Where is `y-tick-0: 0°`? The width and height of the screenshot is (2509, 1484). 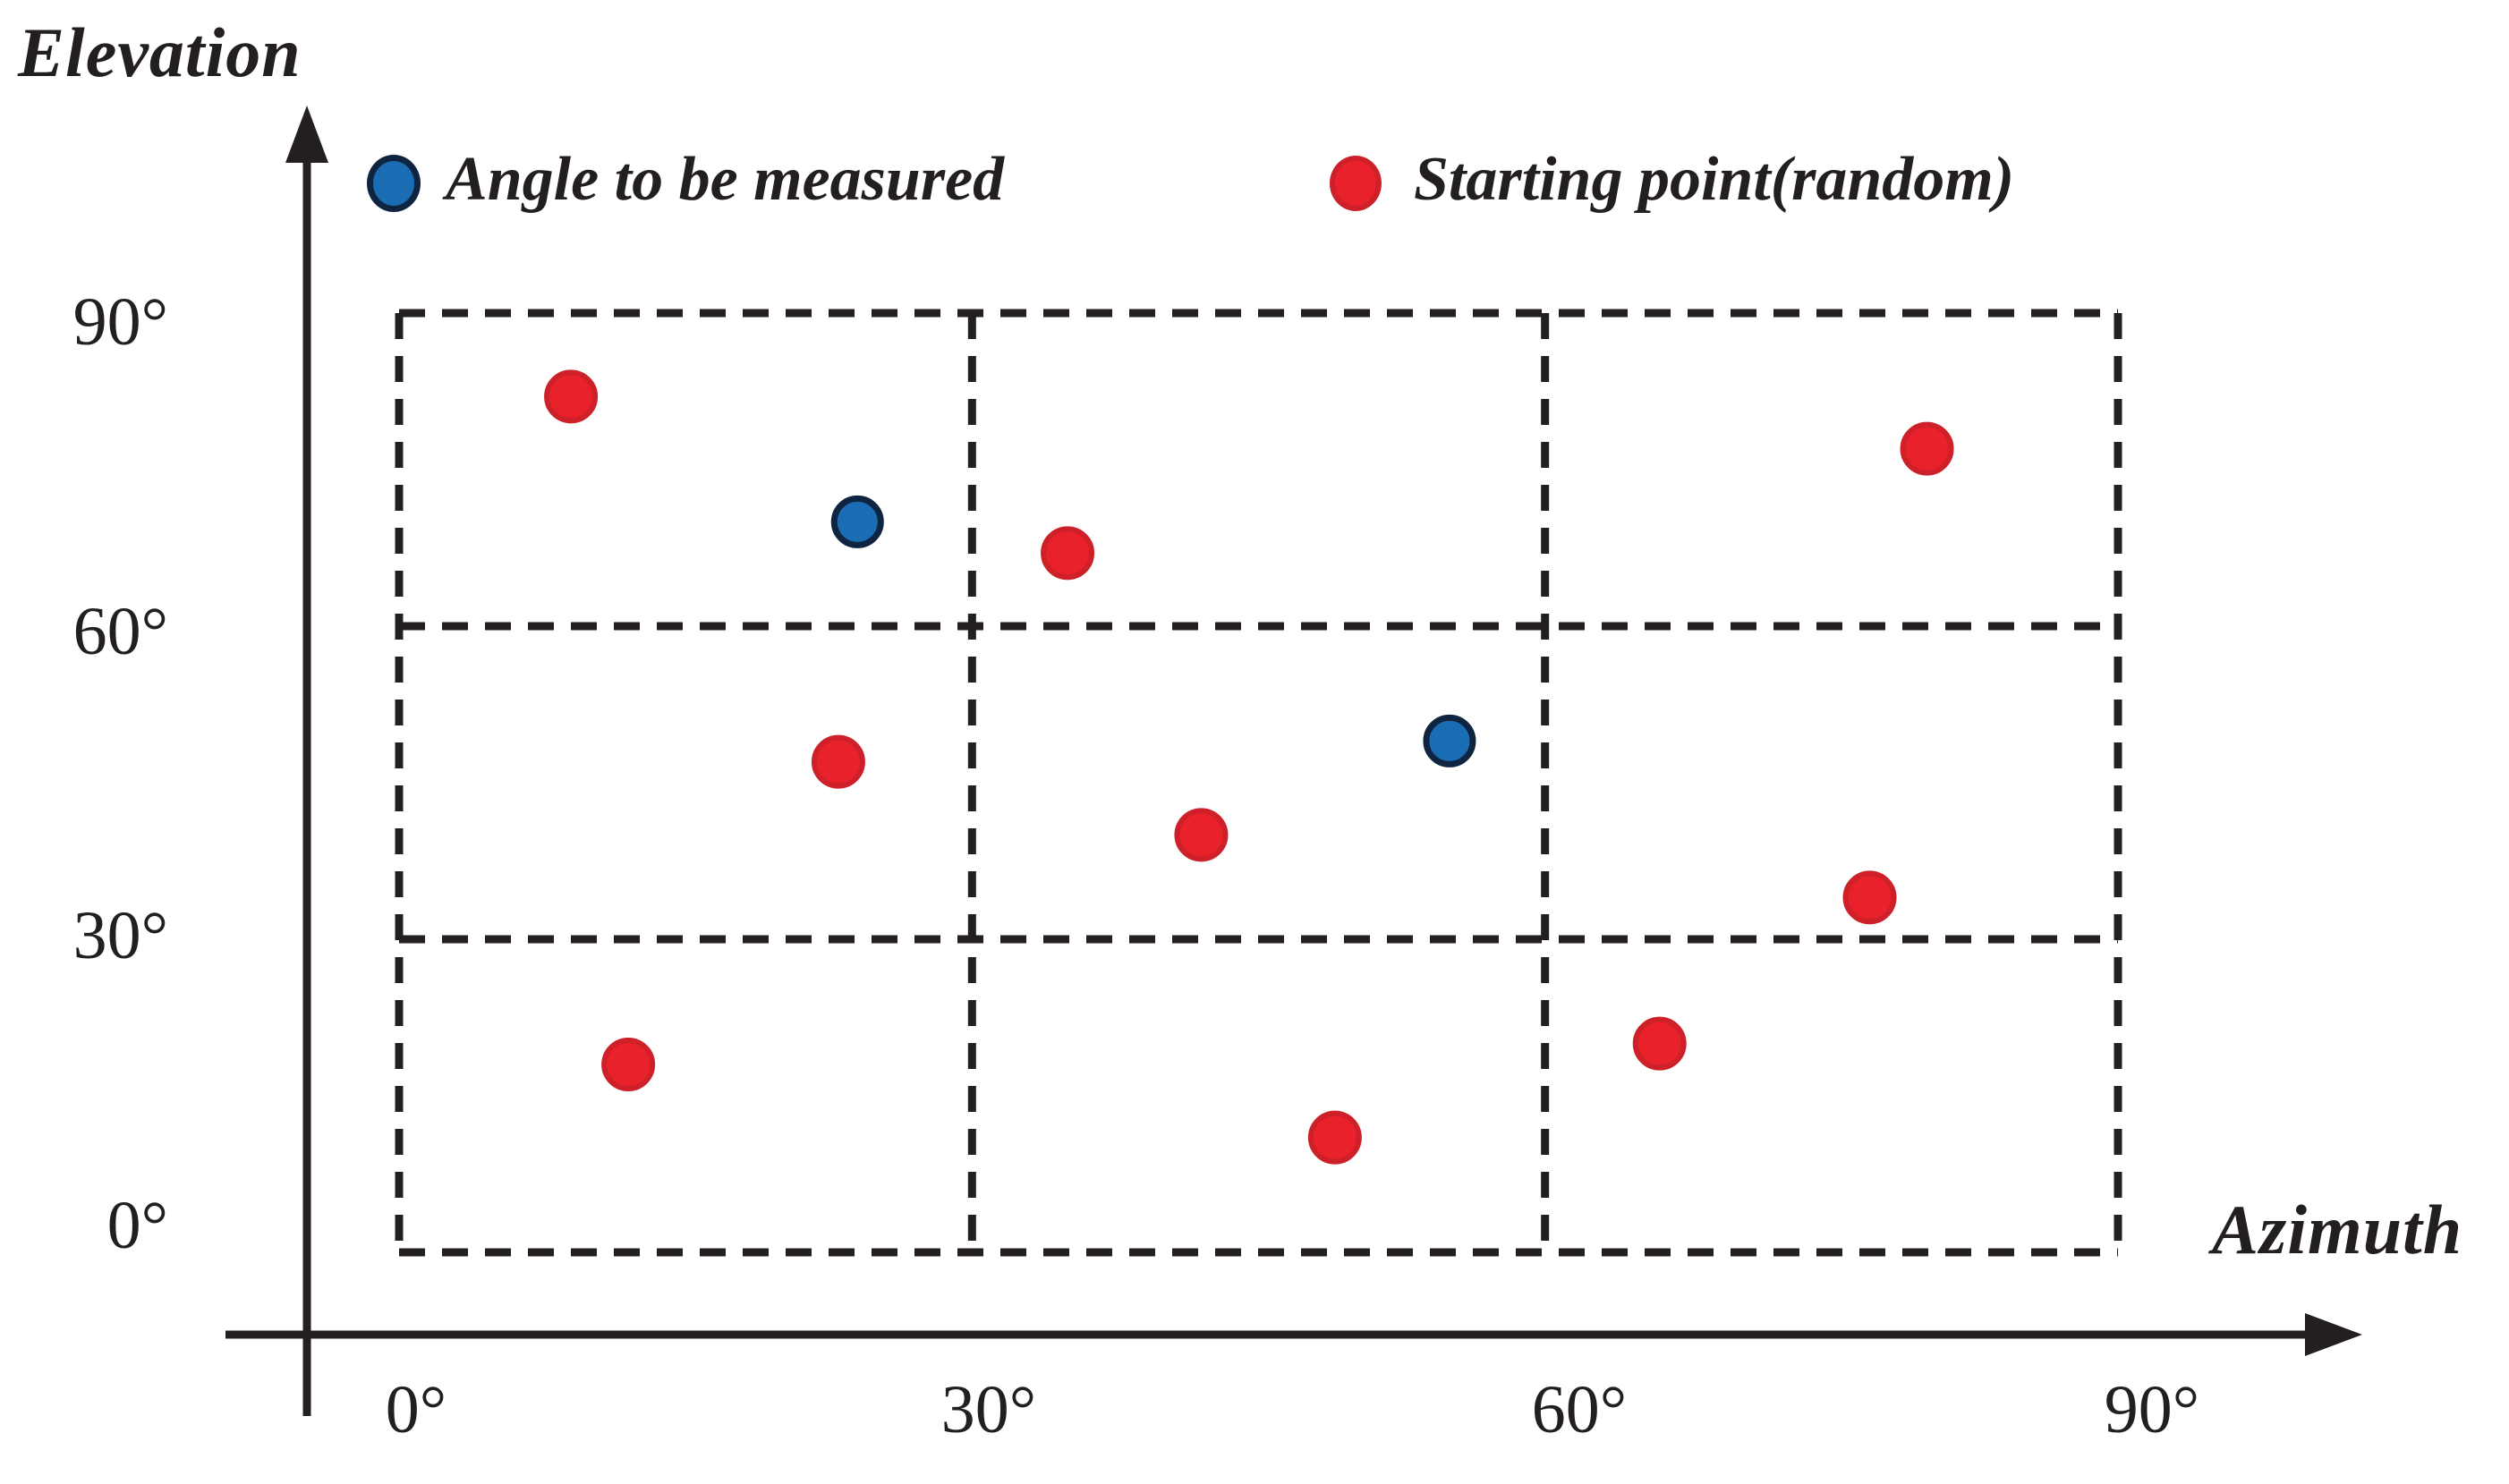
y-tick-0: 0° is located at coordinates (137, 1225).